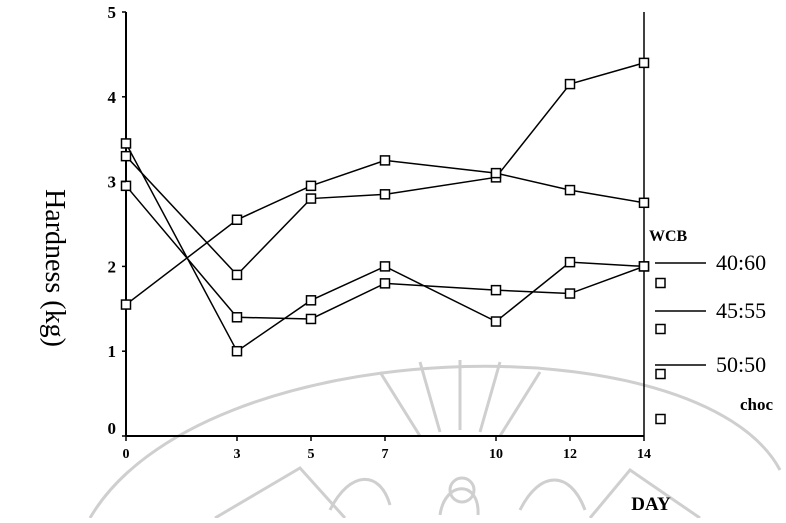 This screenshot has height=523, width=786. What do you see at coordinates (741, 364) in the screenshot?
I see `legend-label: 50:50` at bounding box center [741, 364].